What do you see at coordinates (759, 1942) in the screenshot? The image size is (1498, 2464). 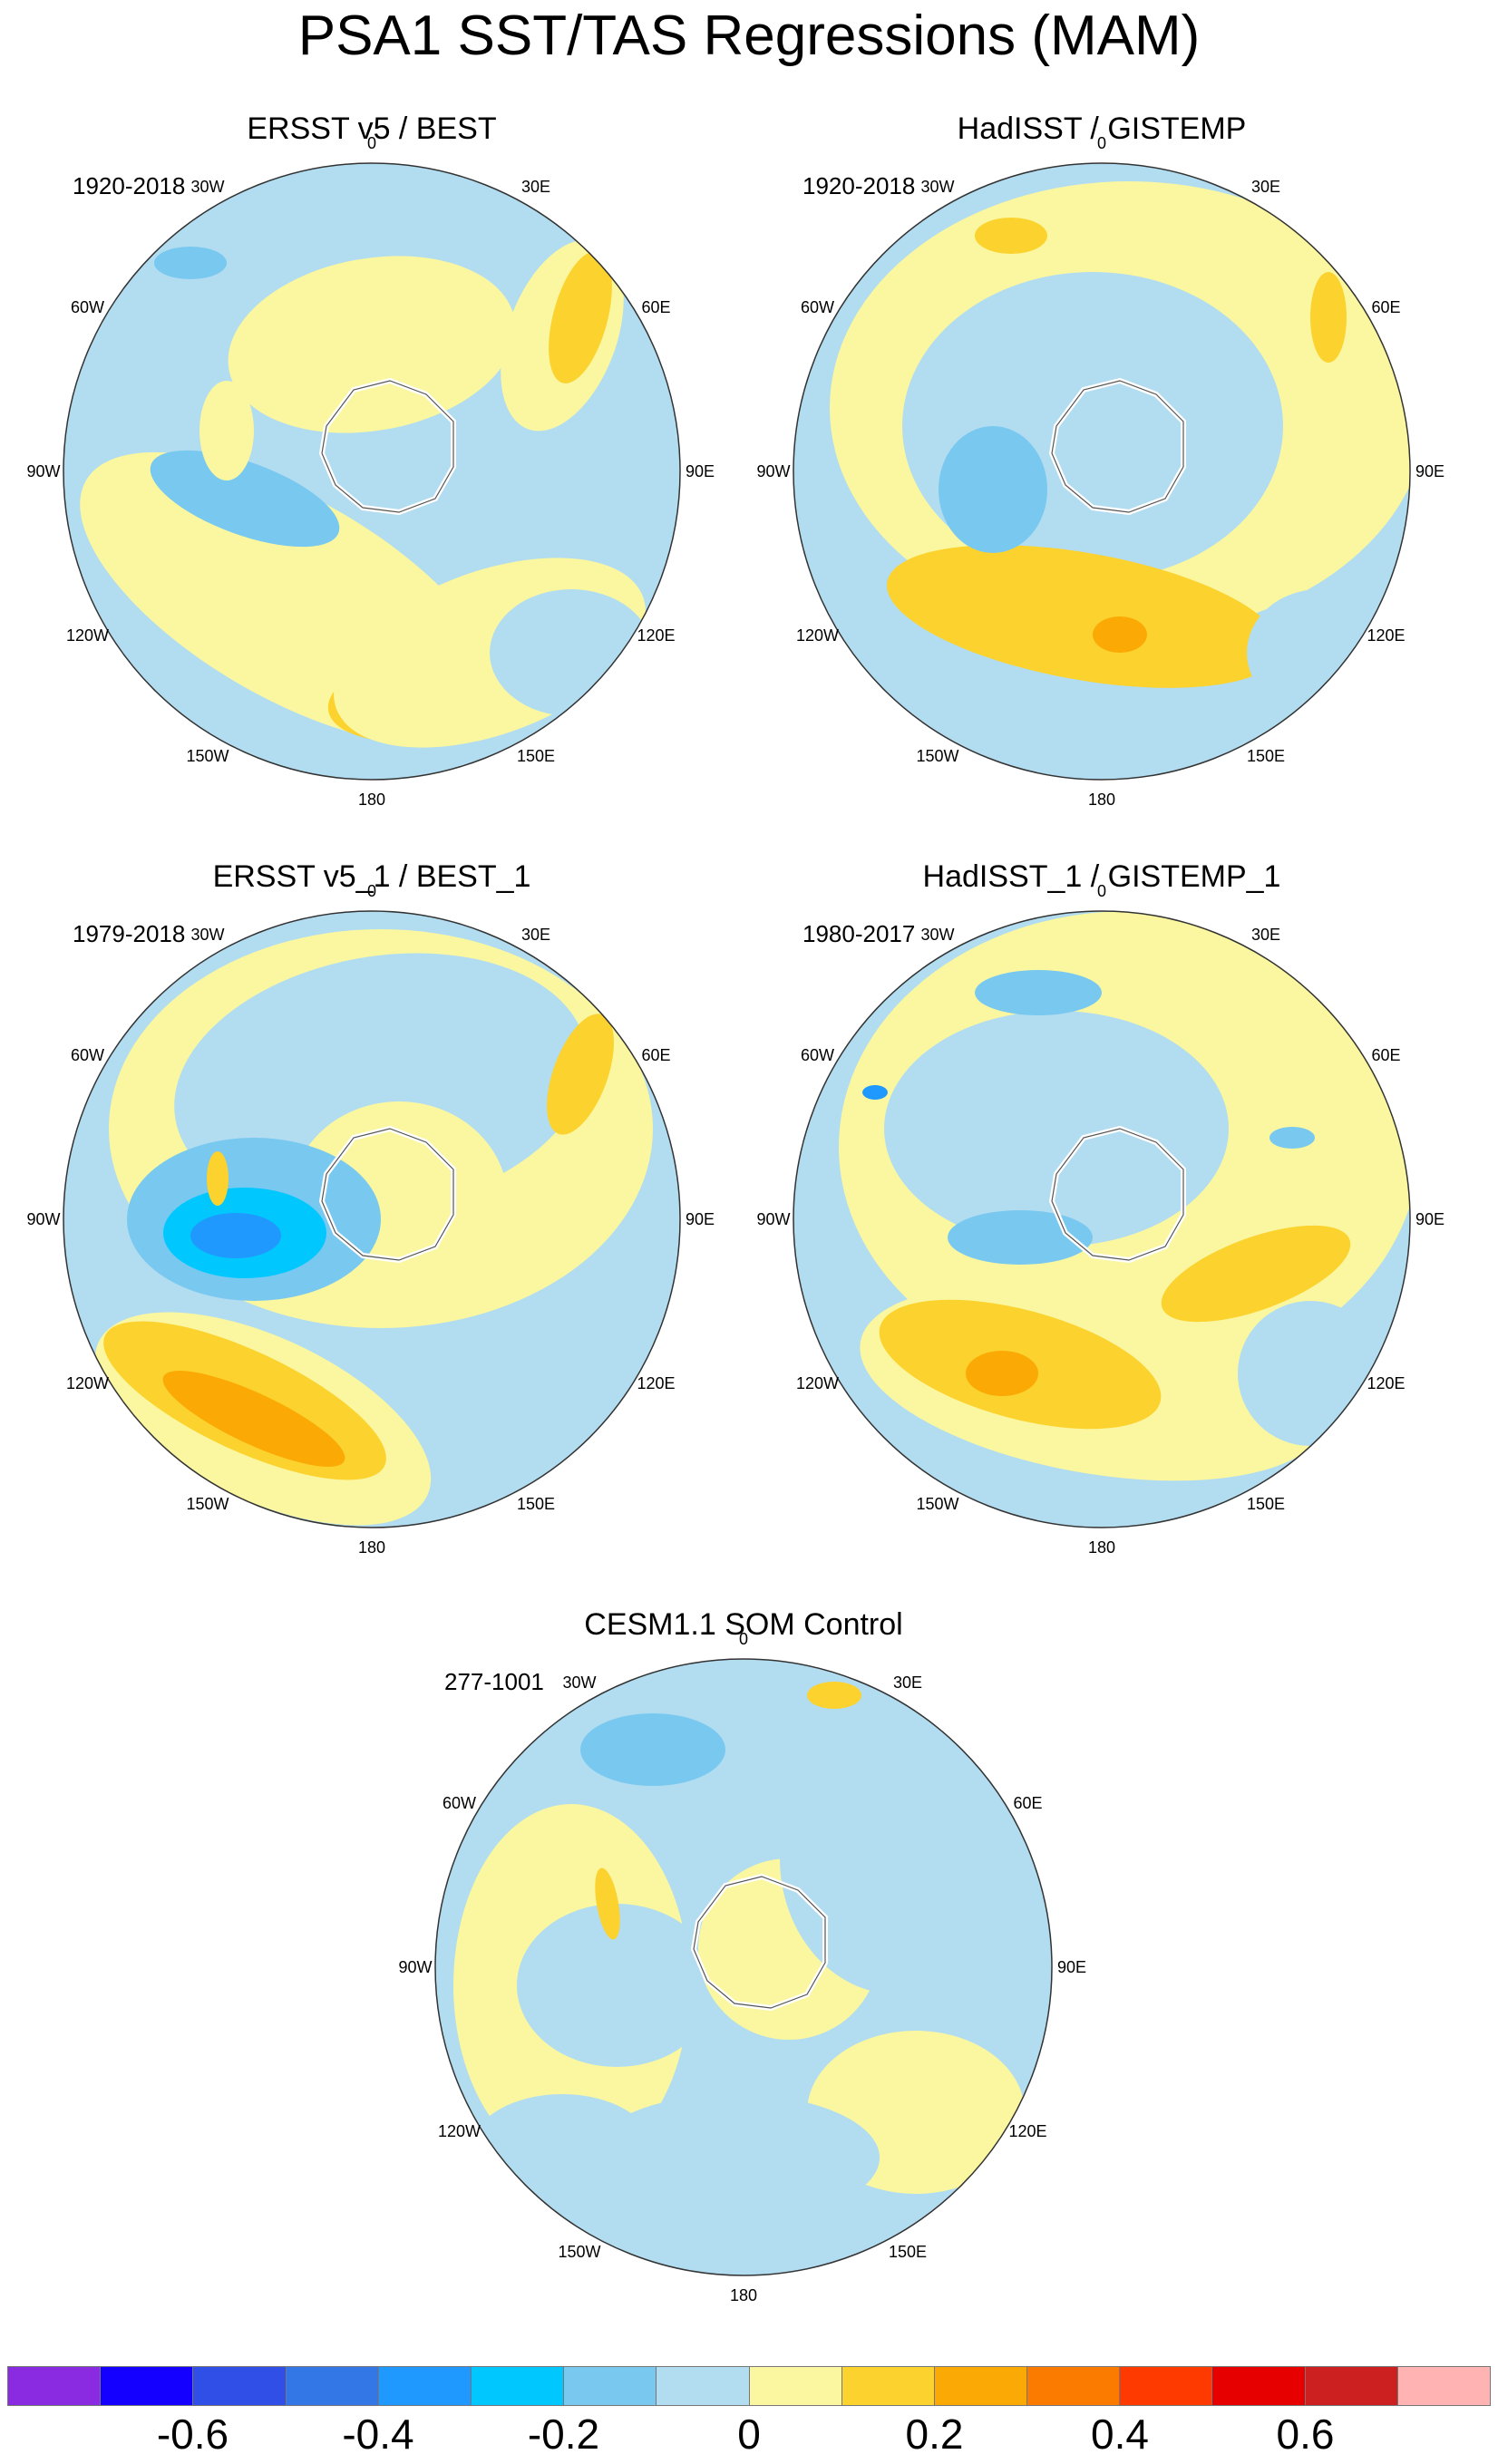 I see `antarctica-coastline` at bounding box center [759, 1942].